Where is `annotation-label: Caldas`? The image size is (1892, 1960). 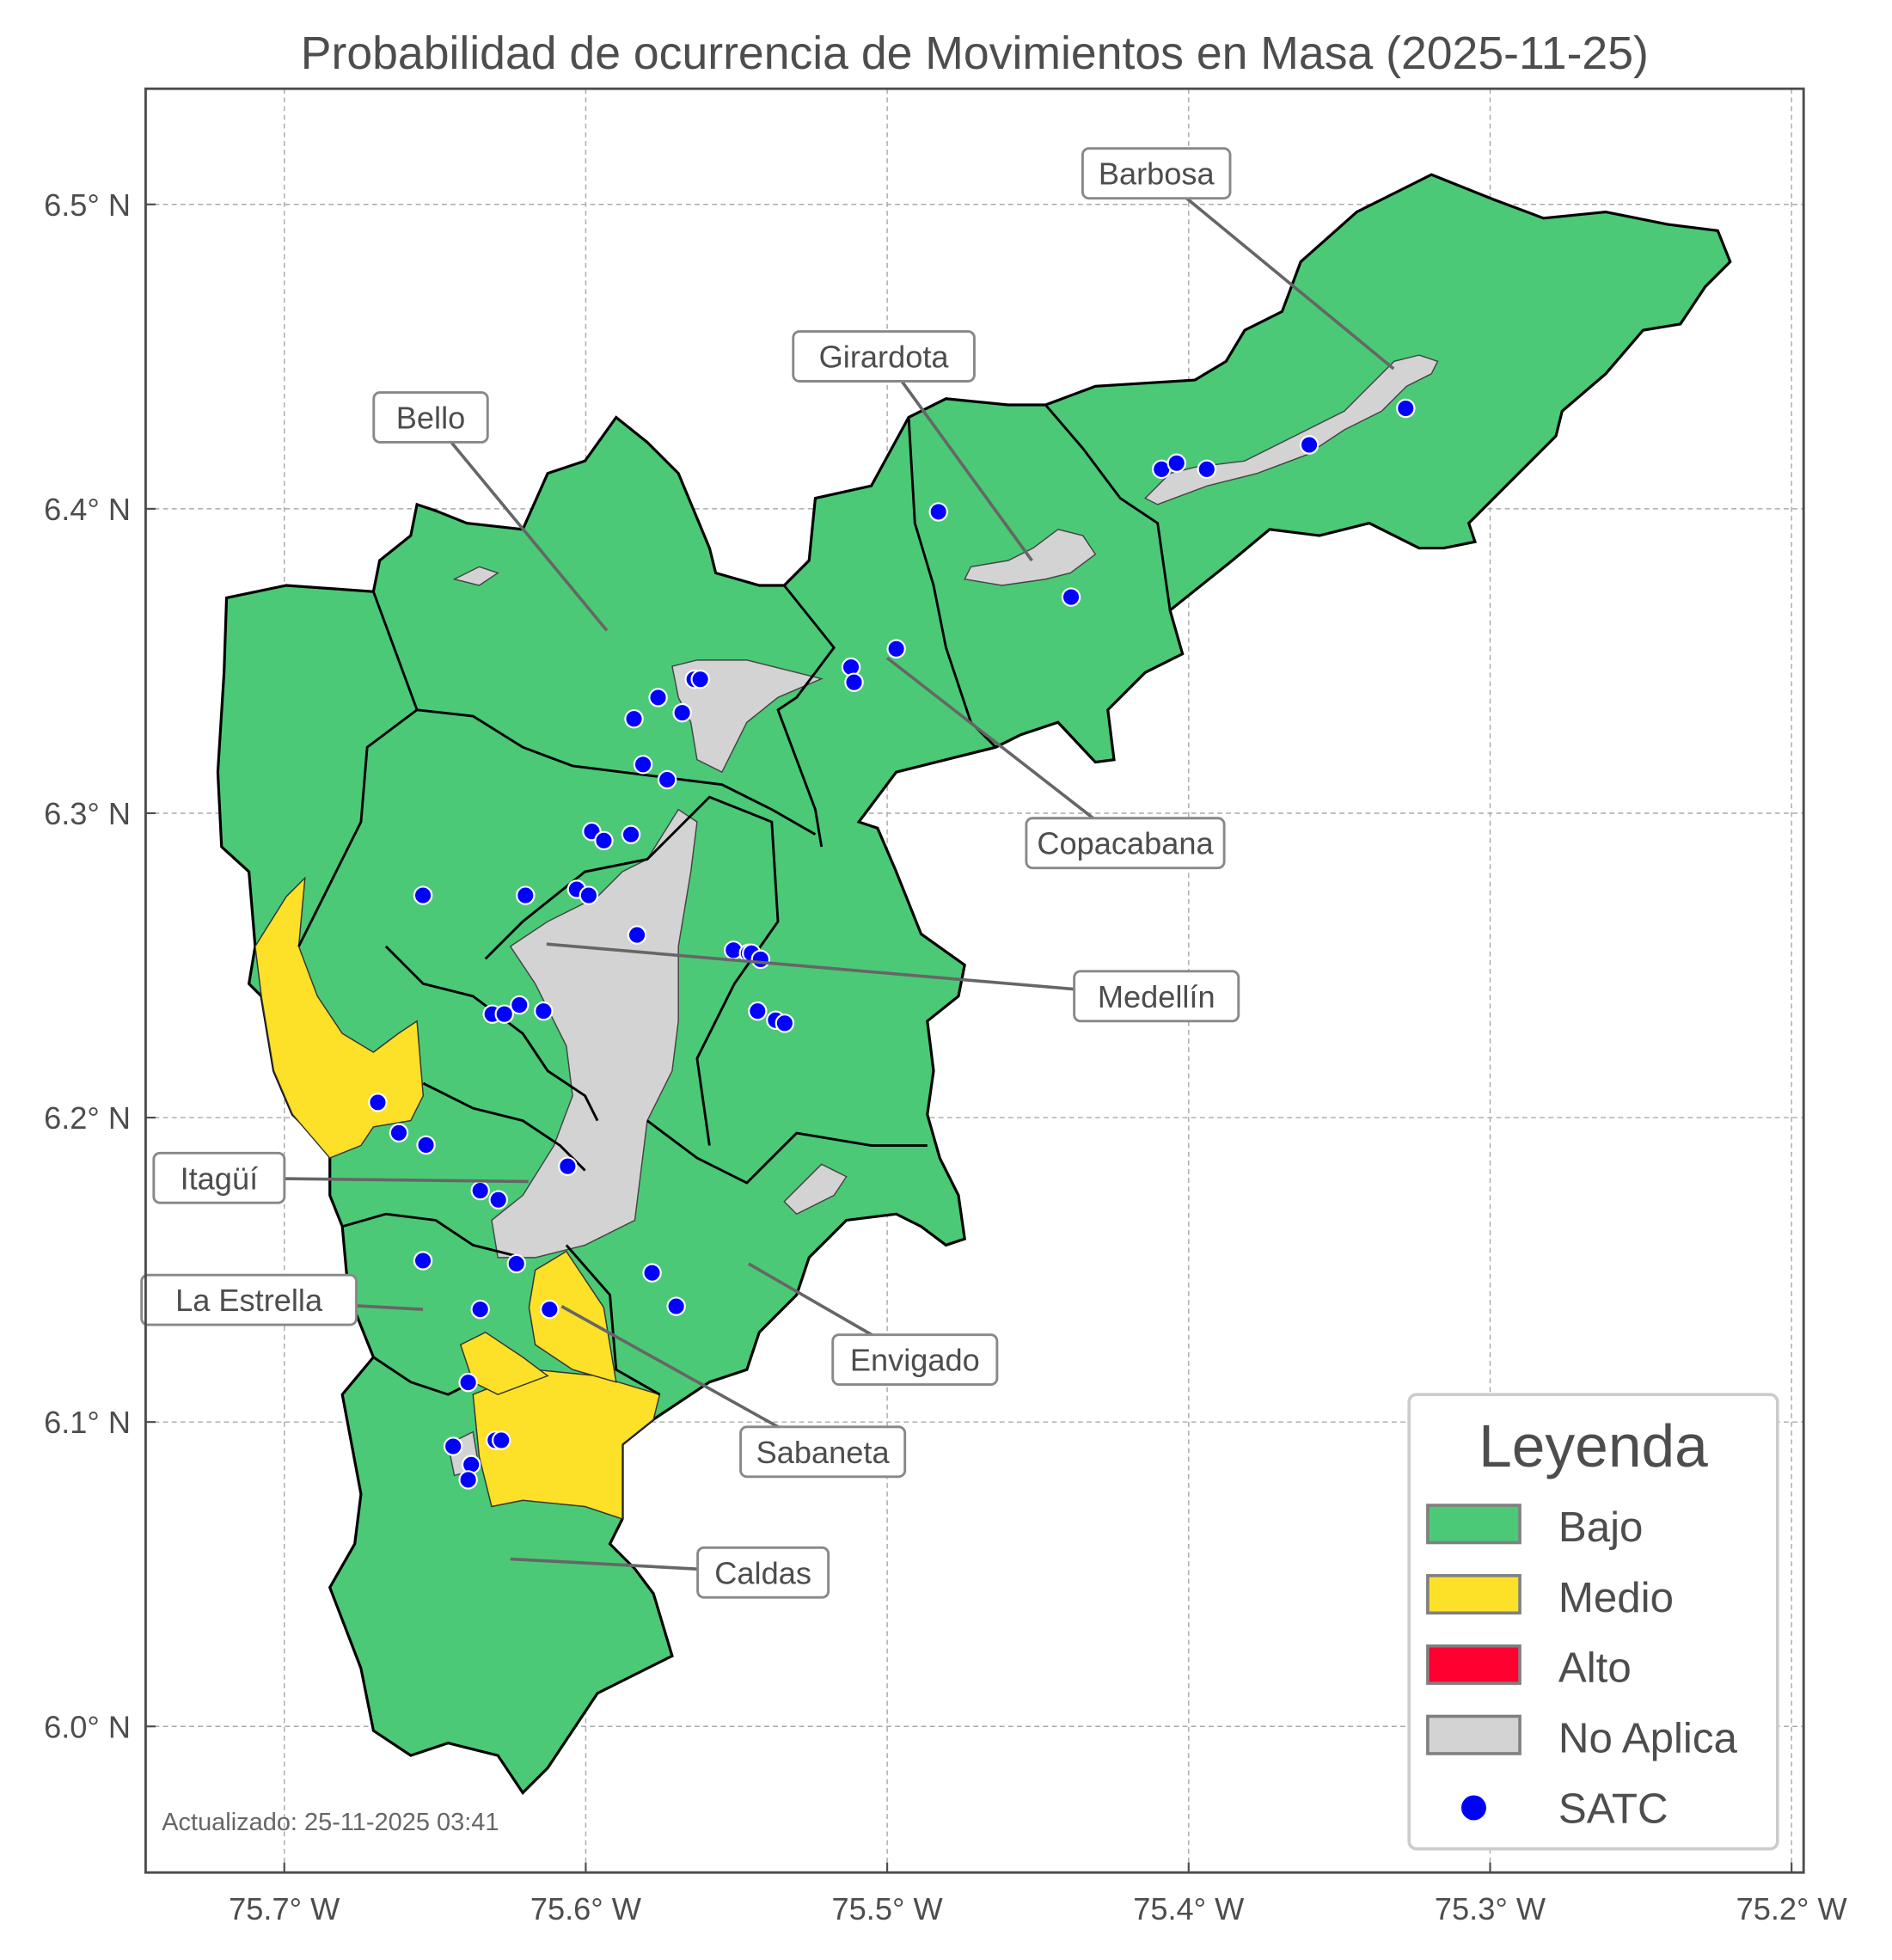 annotation-label: Caldas is located at coordinates (762, 1572).